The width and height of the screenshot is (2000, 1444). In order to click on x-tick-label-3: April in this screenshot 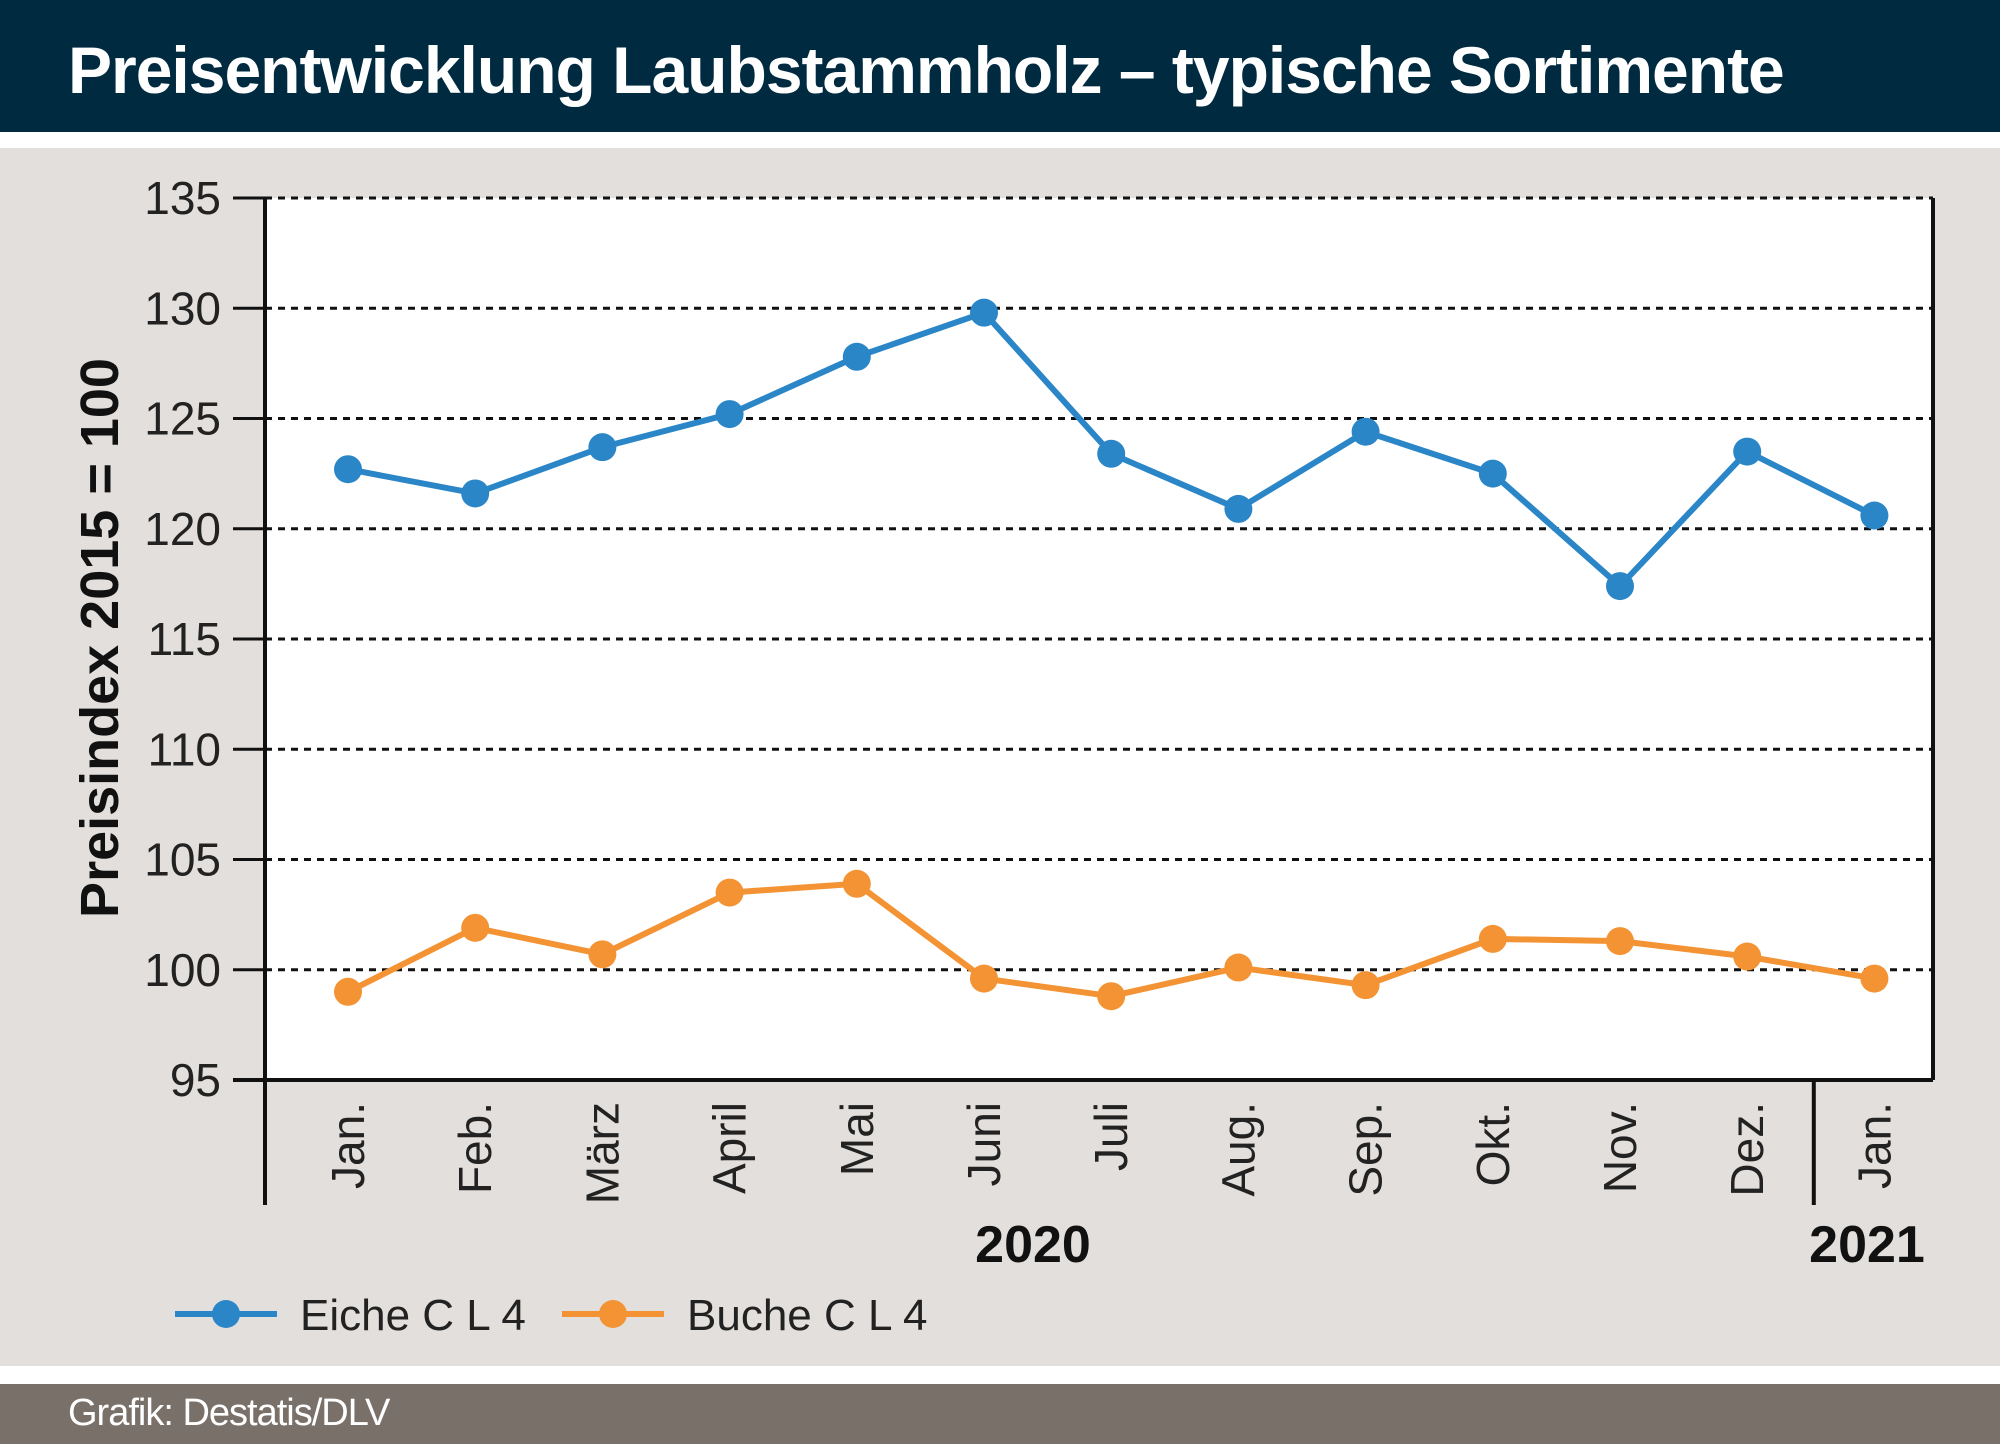, I will do `click(730, 1148)`.